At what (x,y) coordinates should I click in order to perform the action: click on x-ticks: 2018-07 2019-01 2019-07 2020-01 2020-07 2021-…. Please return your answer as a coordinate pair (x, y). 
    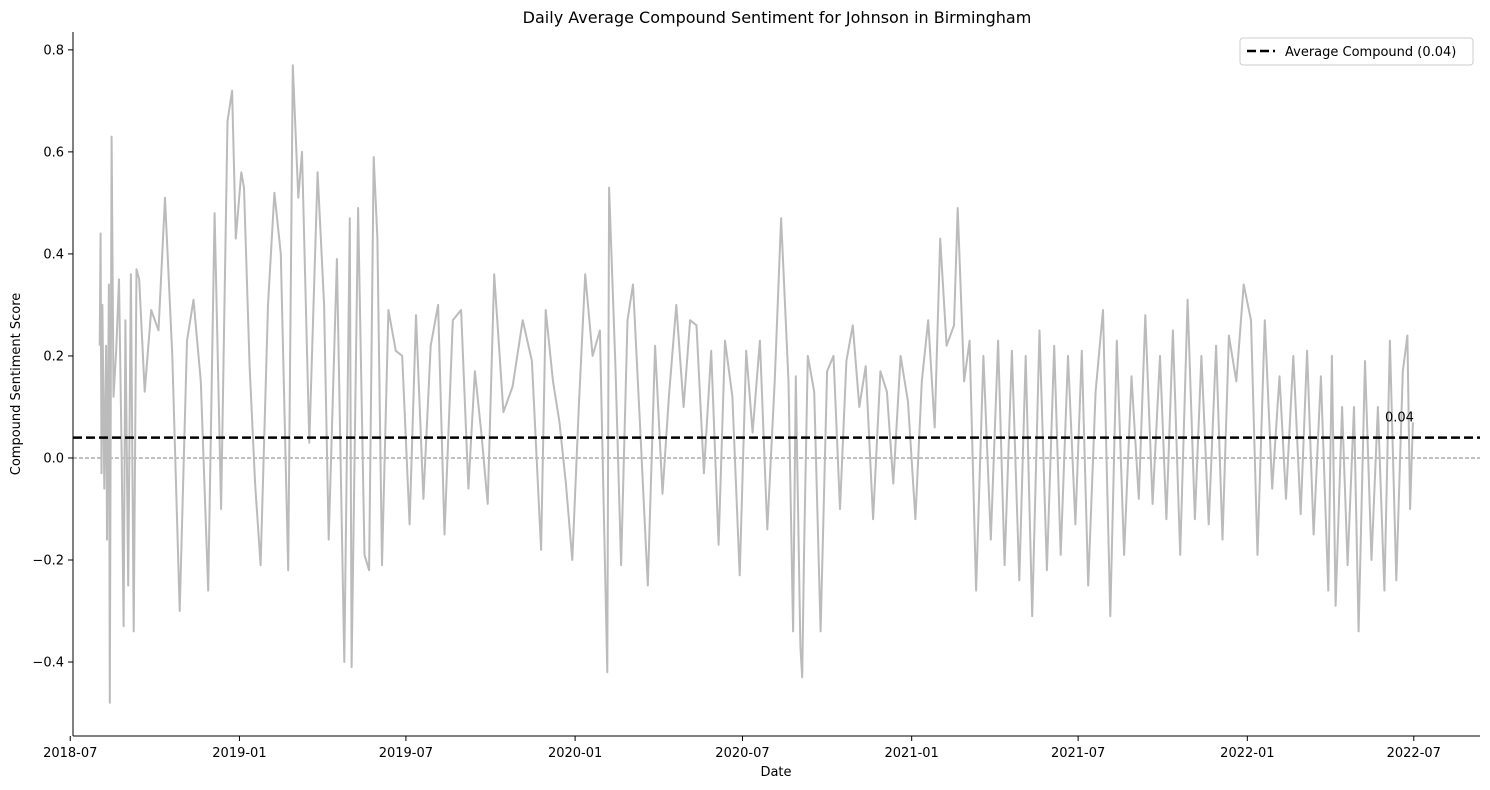
    Looking at the image, I should click on (742, 748).